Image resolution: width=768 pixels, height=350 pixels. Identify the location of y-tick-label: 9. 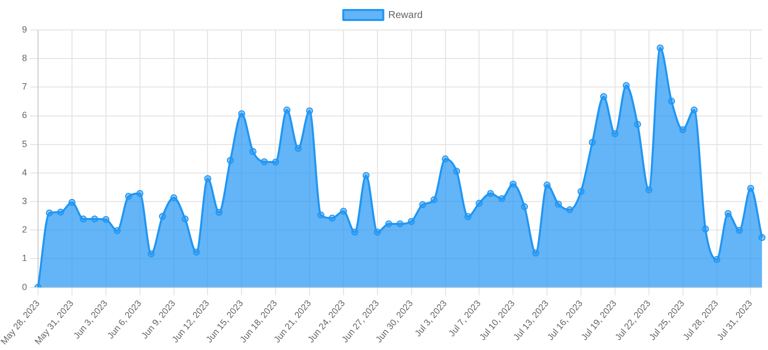
(25, 29).